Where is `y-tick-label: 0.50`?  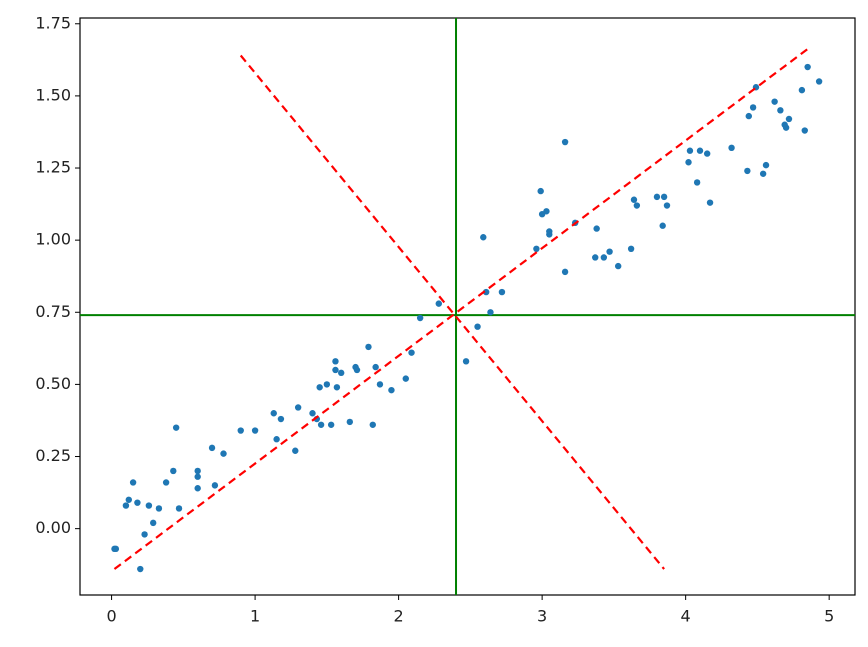 y-tick-label: 0.50 is located at coordinates (53, 383).